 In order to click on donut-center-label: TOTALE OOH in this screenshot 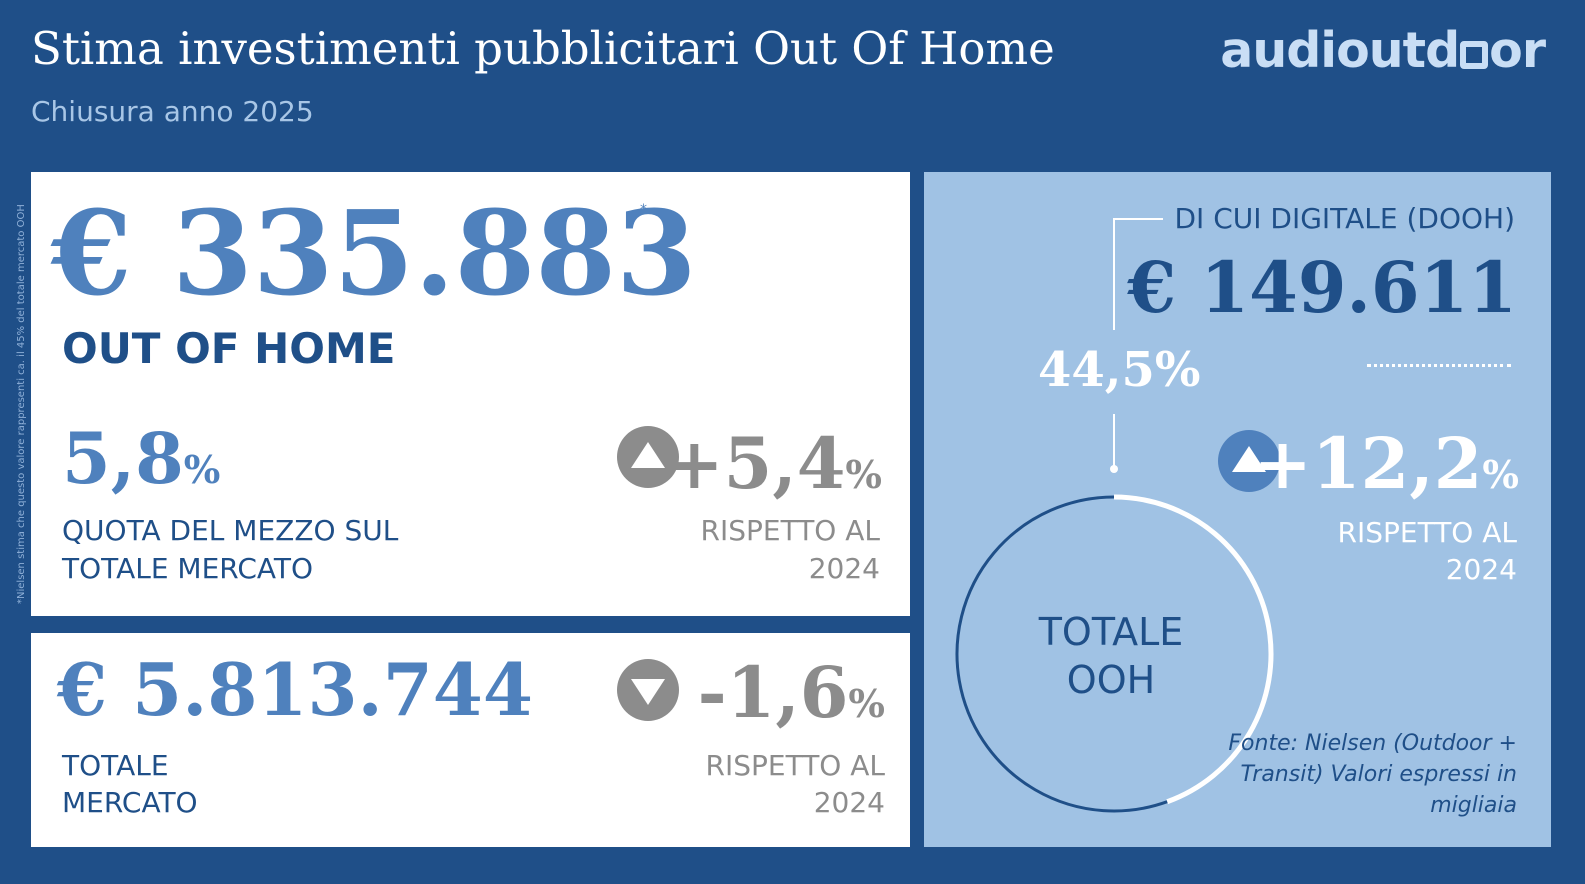, I will do `click(1111, 656)`.